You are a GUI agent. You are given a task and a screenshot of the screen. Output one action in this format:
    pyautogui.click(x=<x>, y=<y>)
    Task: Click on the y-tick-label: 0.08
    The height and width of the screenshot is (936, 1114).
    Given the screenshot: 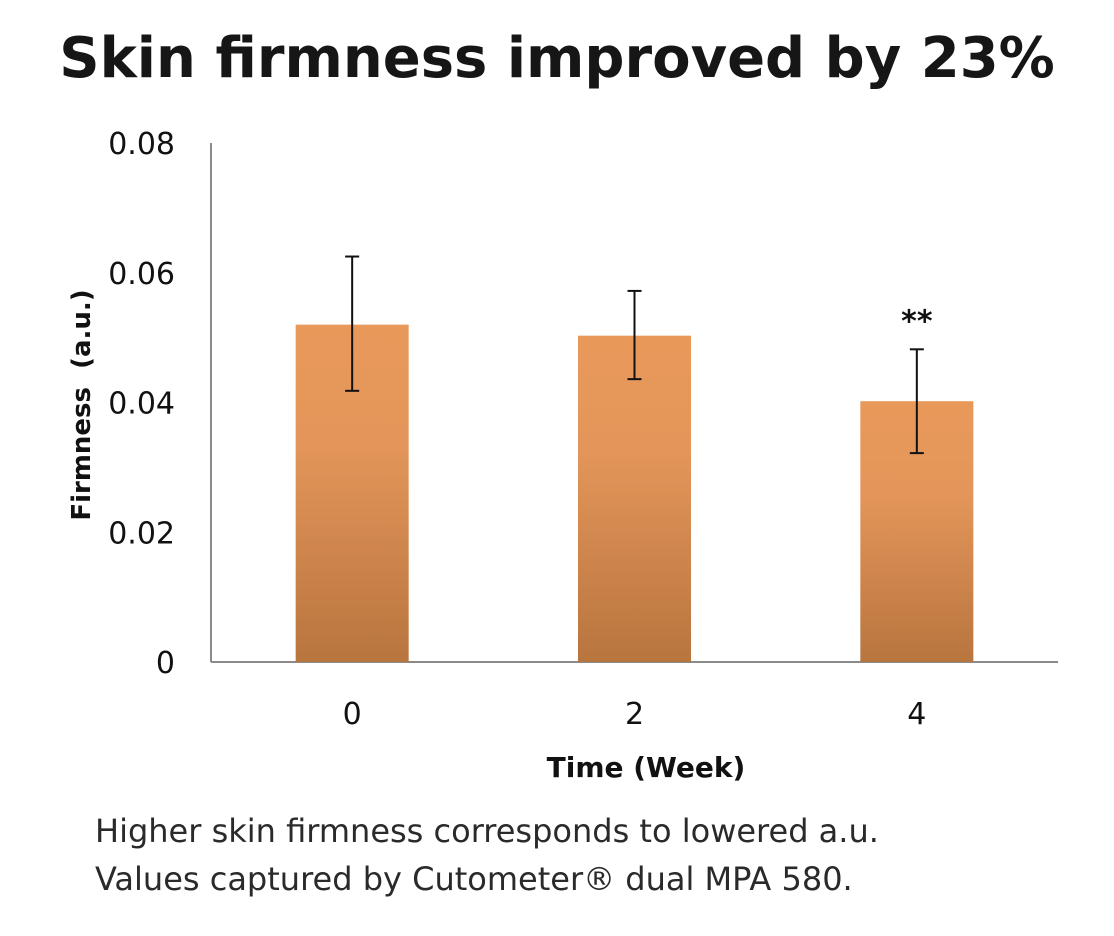 What is the action you would take?
    pyautogui.click(x=141, y=144)
    